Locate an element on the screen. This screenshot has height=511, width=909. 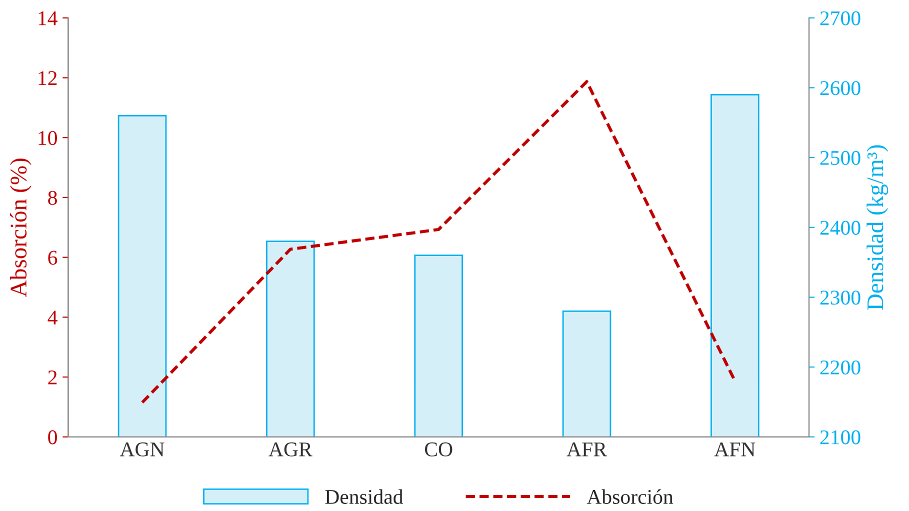
y-axis-title: Absorción (%) is located at coordinates (21, 227).